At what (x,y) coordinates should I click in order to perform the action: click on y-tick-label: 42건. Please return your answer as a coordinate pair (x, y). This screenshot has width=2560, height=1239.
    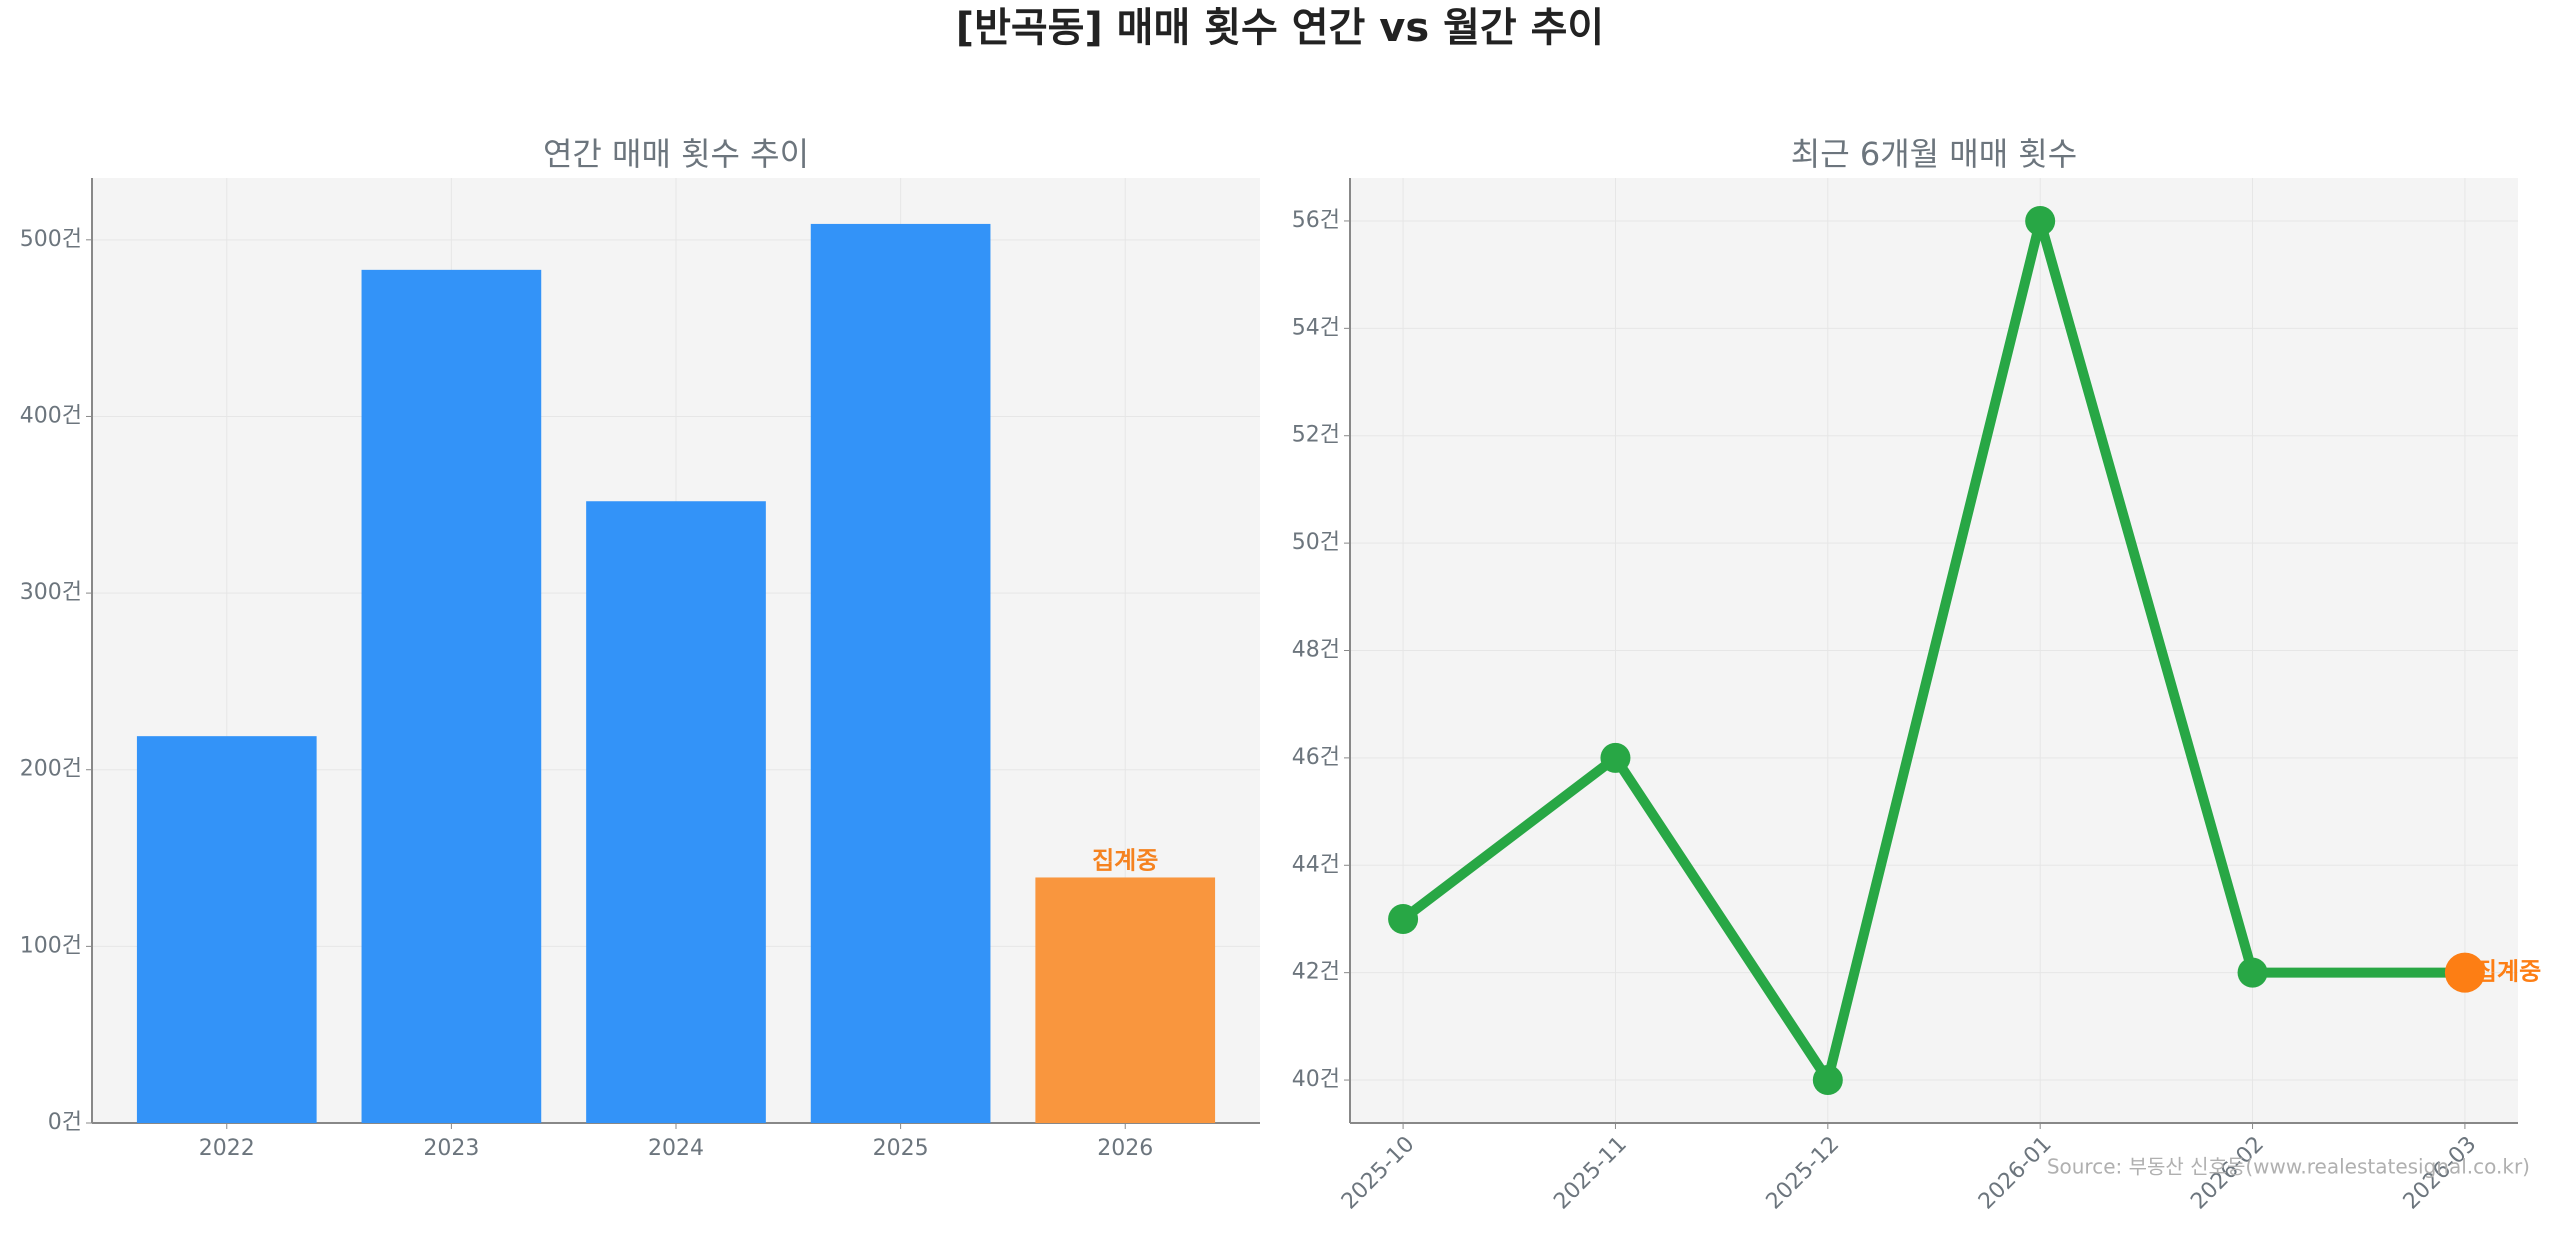
    Looking at the image, I should click on (1316, 972).